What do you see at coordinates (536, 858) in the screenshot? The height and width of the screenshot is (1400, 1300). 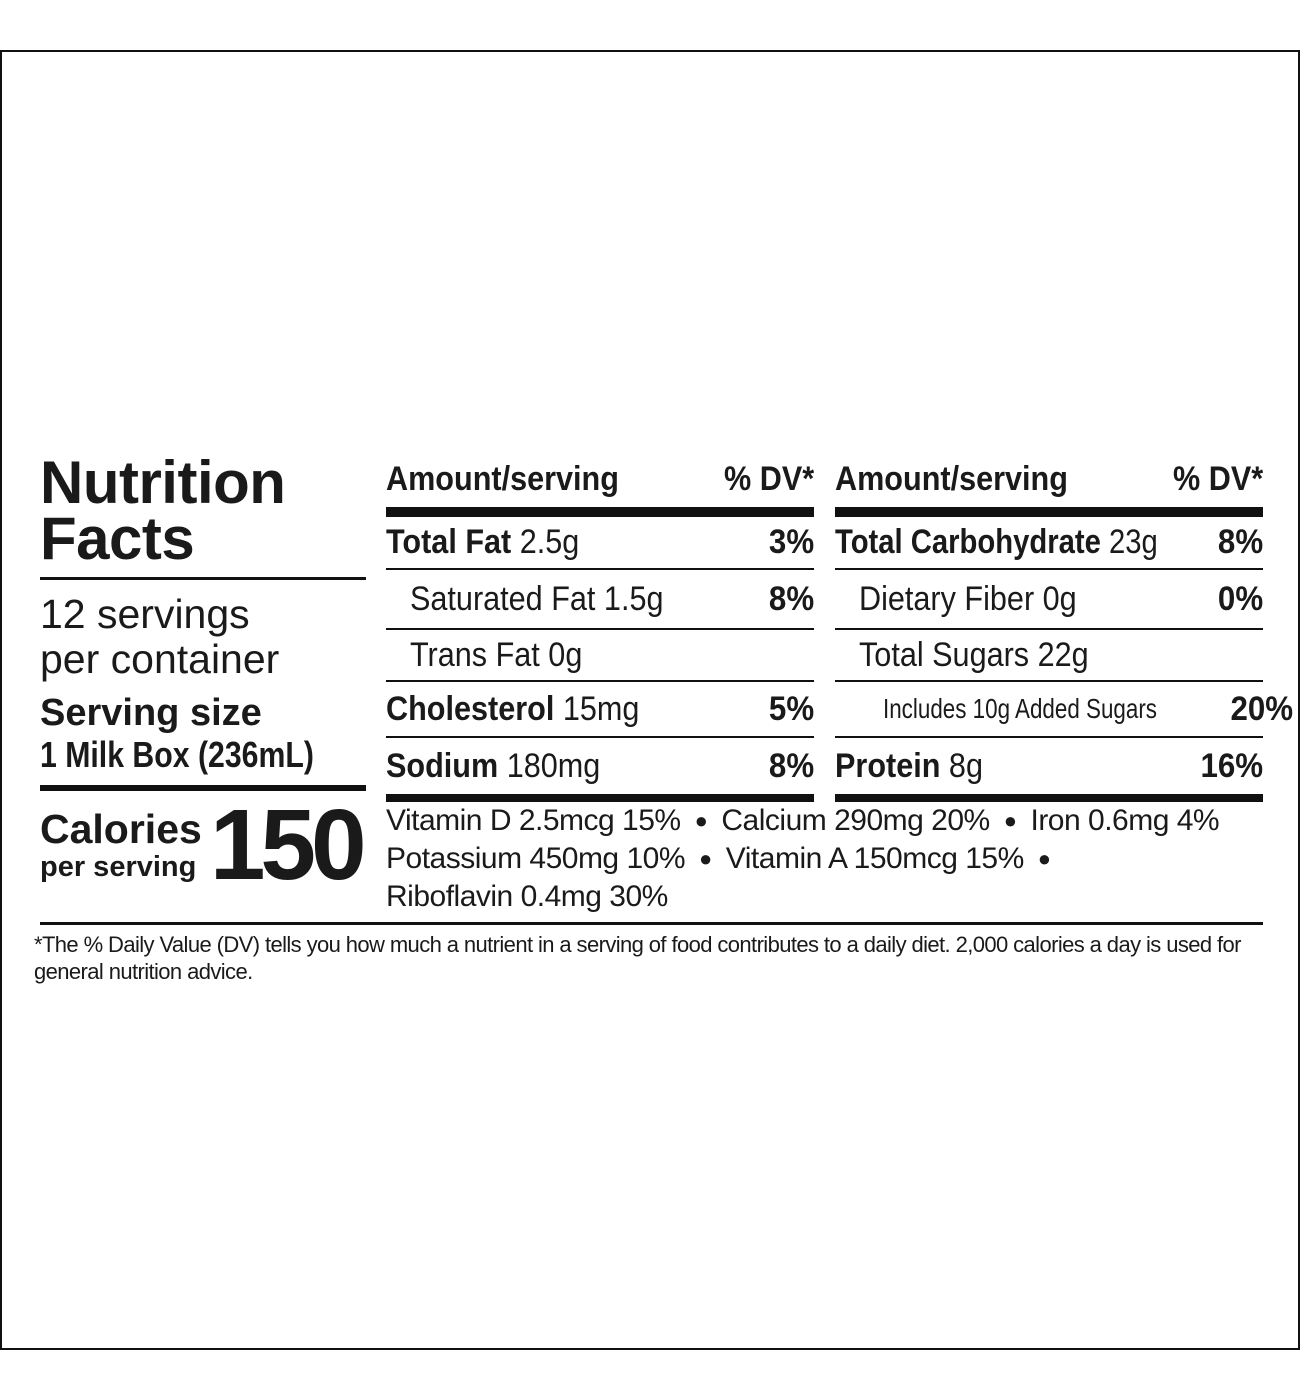 I see `potassium: Potassium 450mg 10%` at bounding box center [536, 858].